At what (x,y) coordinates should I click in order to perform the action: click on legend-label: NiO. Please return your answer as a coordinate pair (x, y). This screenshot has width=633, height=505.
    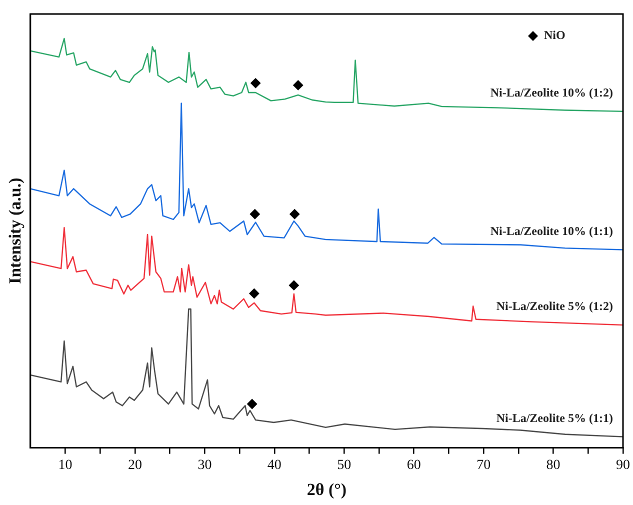
    Looking at the image, I should click on (555, 35).